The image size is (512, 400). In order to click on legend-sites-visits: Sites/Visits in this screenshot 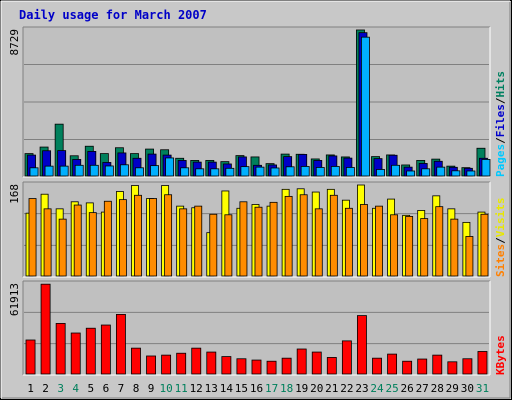, I will do `click(500, 238)`.